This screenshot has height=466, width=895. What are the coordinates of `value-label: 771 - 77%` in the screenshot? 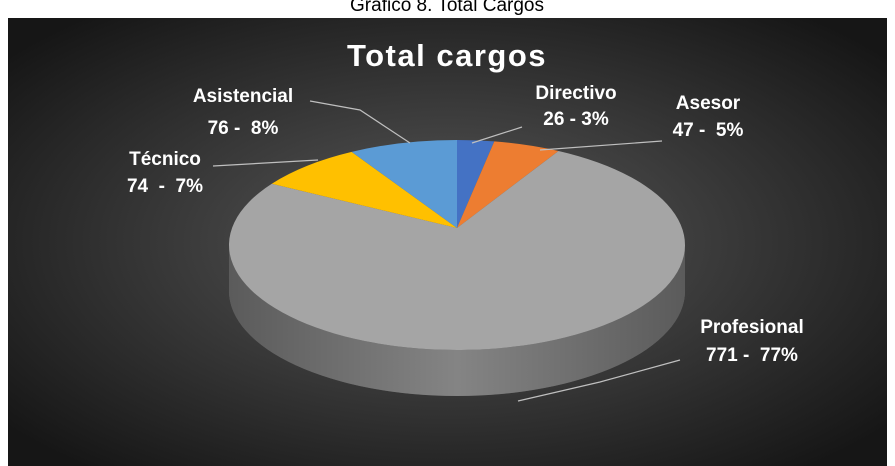 It's located at (752, 355).